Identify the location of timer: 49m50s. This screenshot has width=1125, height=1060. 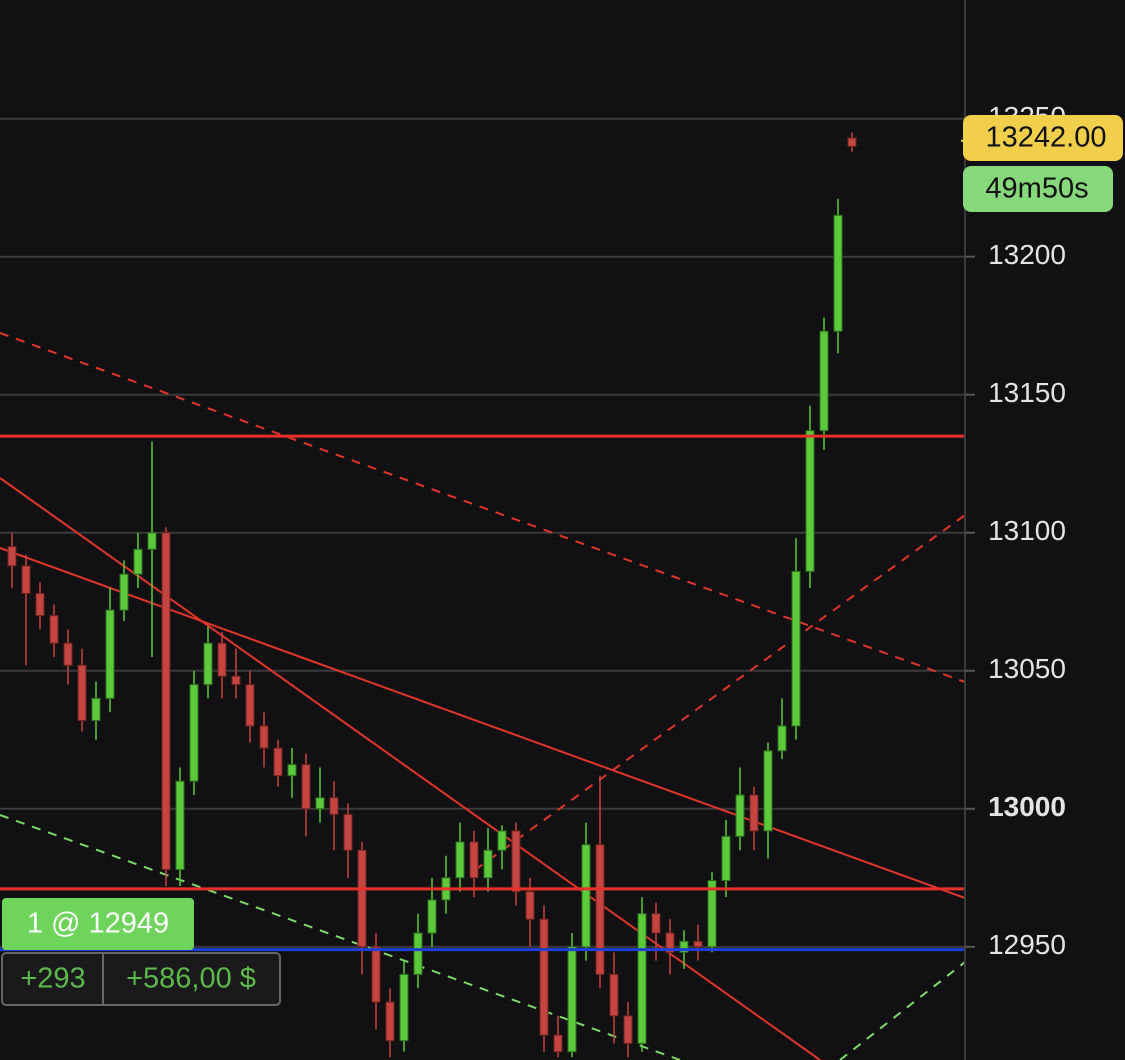
(1036, 189).